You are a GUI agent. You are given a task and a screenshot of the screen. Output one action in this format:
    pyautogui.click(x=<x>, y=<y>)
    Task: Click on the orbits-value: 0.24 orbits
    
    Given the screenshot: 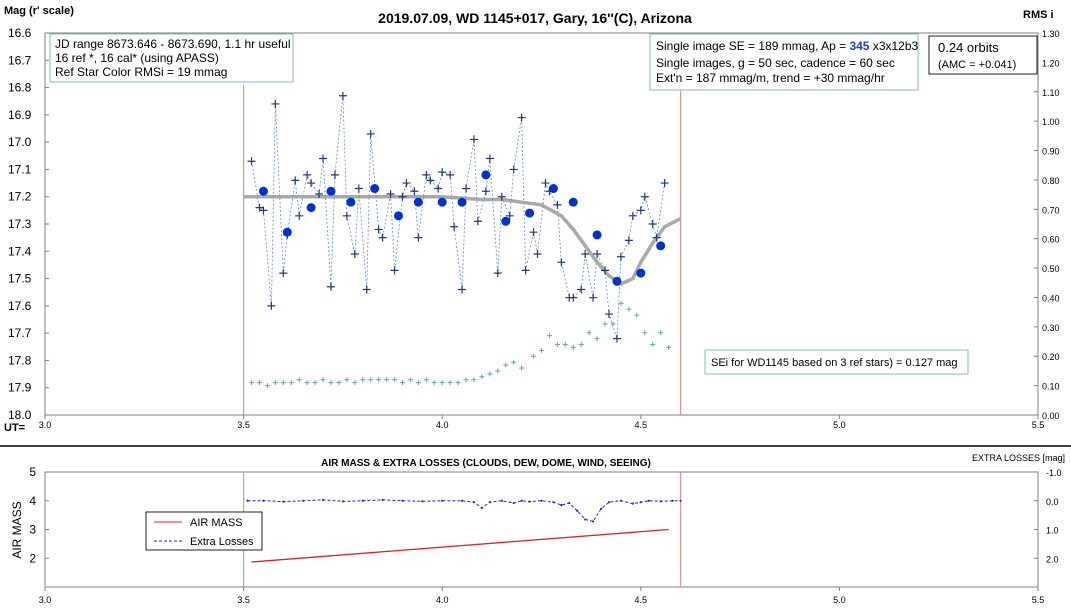 What is the action you would take?
    pyautogui.click(x=968, y=47)
    